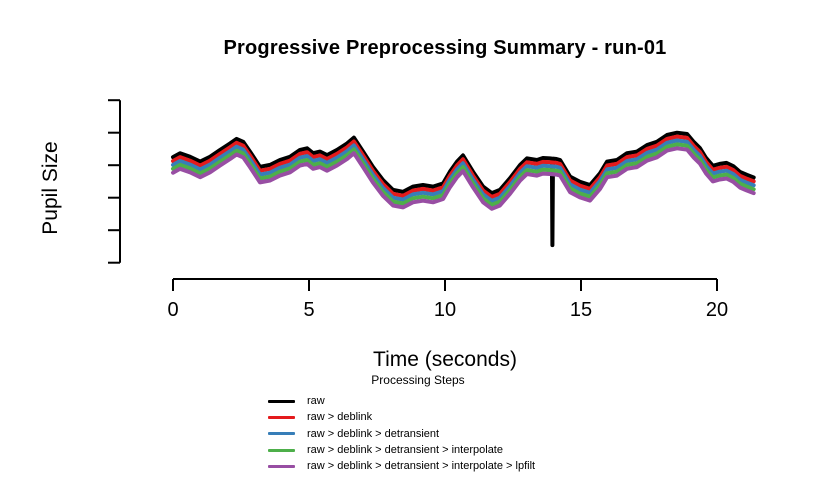 The width and height of the screenshot is (840, 480). Describe the element at coordinates (445, 310) in the screenshot. I see `x-tick-label: 10` at that location.